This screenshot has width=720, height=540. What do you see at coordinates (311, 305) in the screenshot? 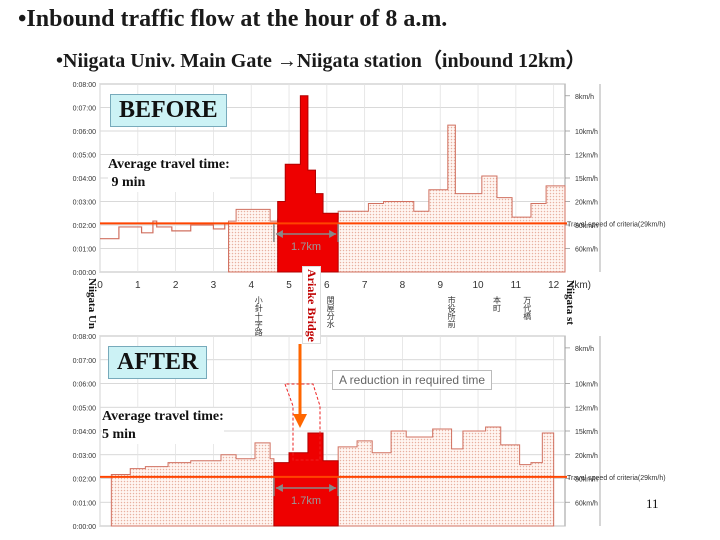
I see `ariake-bridge-label: Ariake Bridge` at bounding box center [311, 305].